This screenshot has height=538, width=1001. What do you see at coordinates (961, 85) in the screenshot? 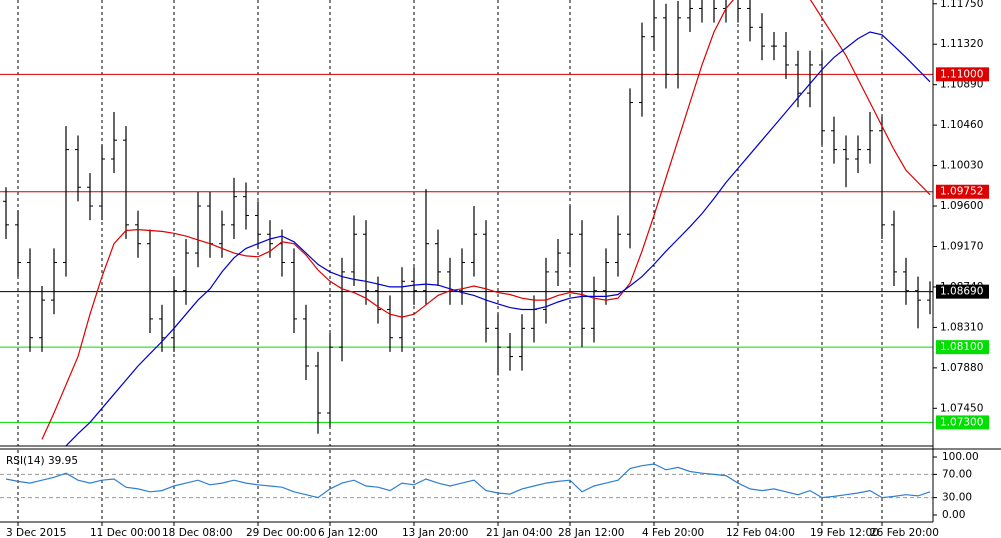
I see `y-tick-label: 1.10890` at bounding box center [961, 85].